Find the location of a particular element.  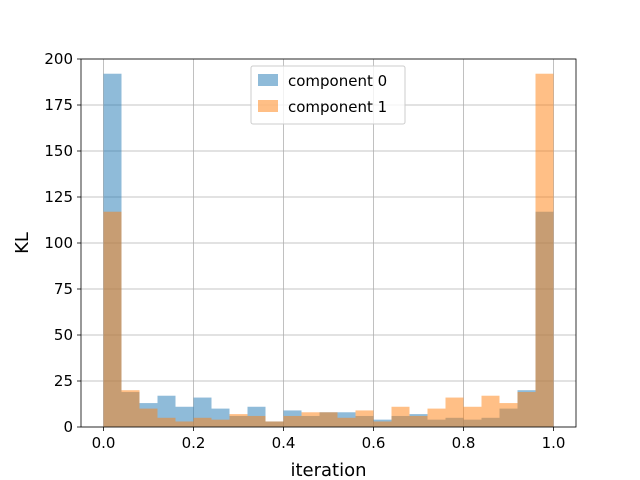

y-tick-label: 50 is located at coordinates (63, 335).